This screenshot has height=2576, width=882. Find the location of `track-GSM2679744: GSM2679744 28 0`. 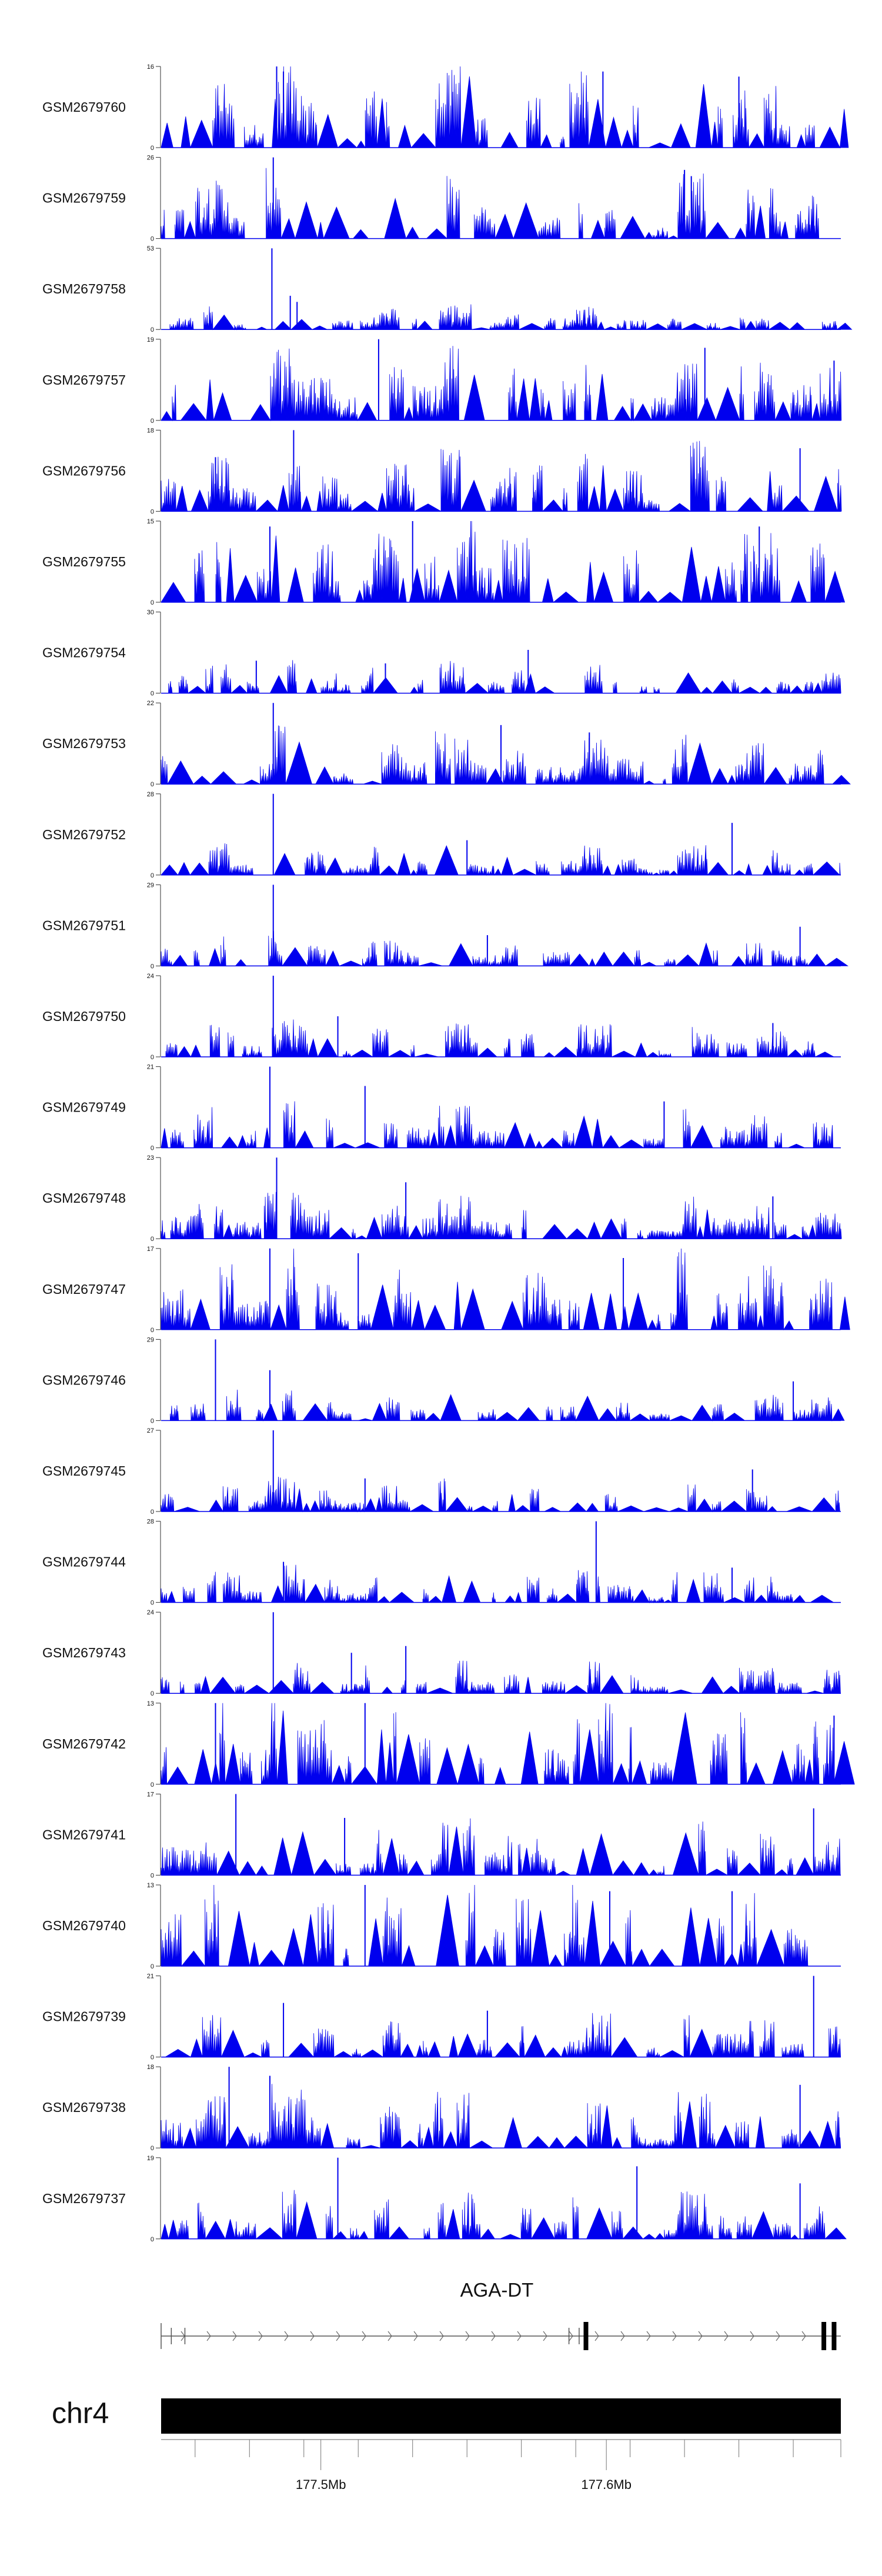

track-GSM2679744: GSM2679744 28 0 is located at coordinates (441, 1563).